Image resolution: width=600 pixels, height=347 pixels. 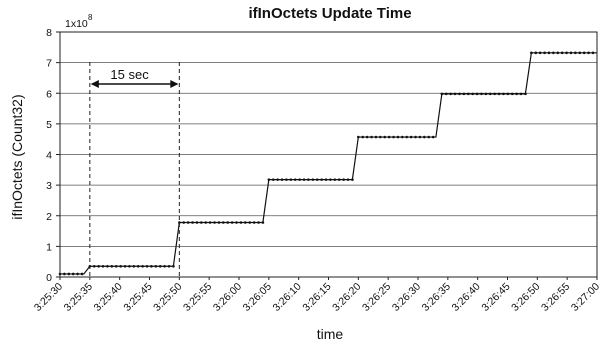 I want to click on x-tick-label: 3:25:55, so click(x=197, y=297).